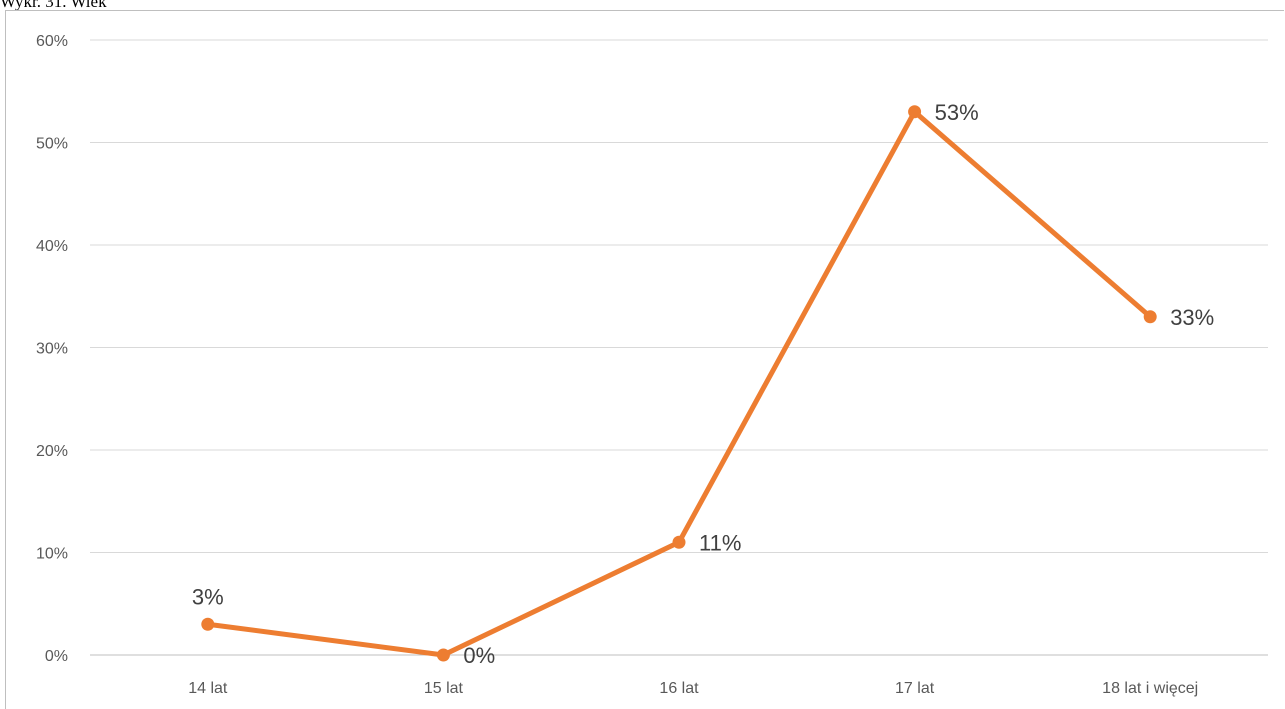  What do you see at coordinates (479, 655) in the screenshot?
I see `data-label: 0%` at bounding box center [479, 655].